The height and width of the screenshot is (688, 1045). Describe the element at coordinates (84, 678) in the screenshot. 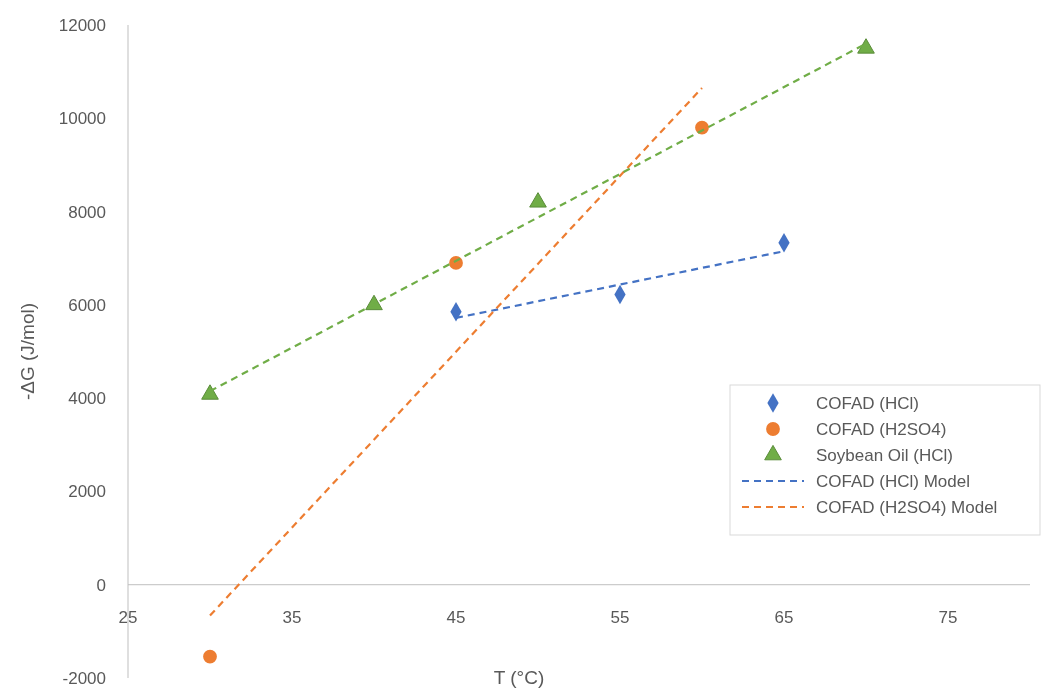

I see `y-tick-label: -2000` at that location.